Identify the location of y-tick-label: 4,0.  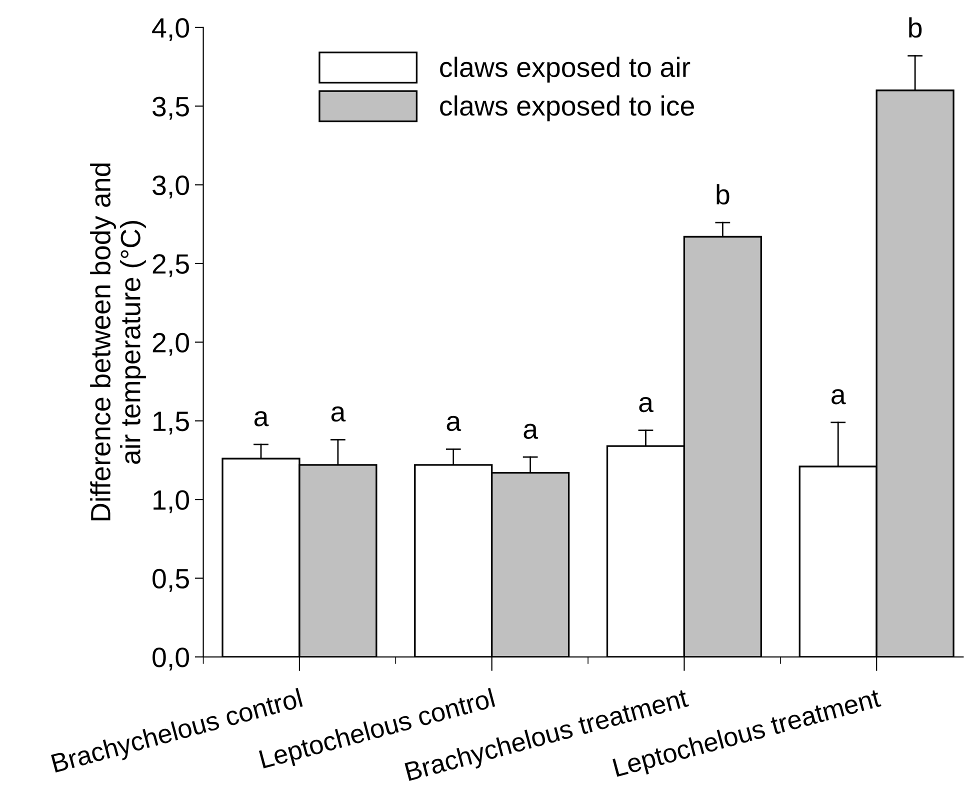
(171, 30).